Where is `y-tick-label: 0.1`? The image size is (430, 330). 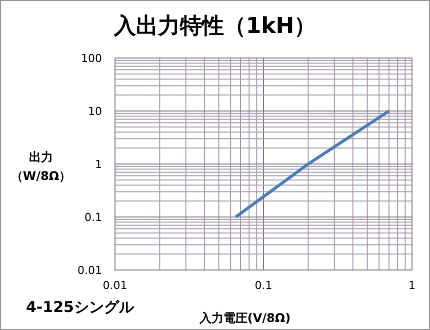 y-tick-label: 0.1 is located at coordinates (93, 217).